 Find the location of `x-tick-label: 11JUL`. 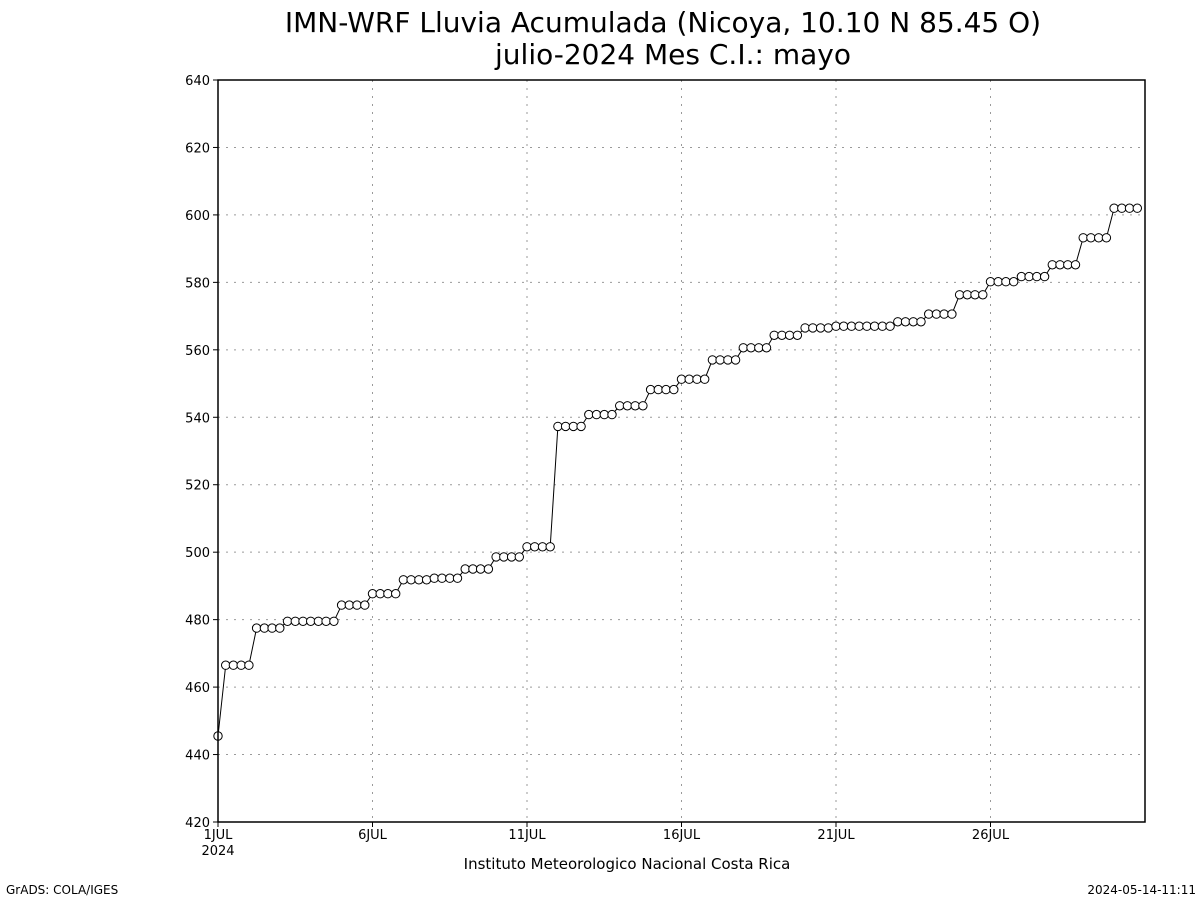

x-tick-label: 11JUL is located at coordinates (527, 835).